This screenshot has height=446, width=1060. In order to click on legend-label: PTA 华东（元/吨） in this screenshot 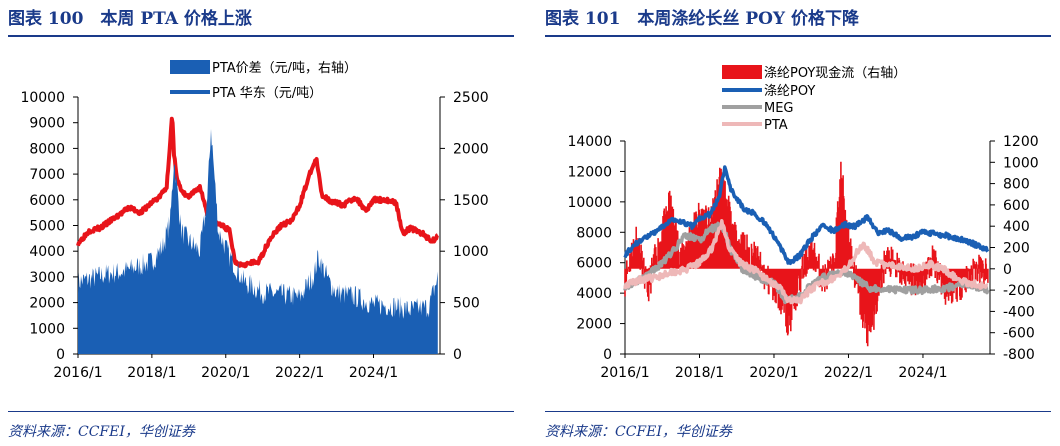, I will do `click(267, 93)`.